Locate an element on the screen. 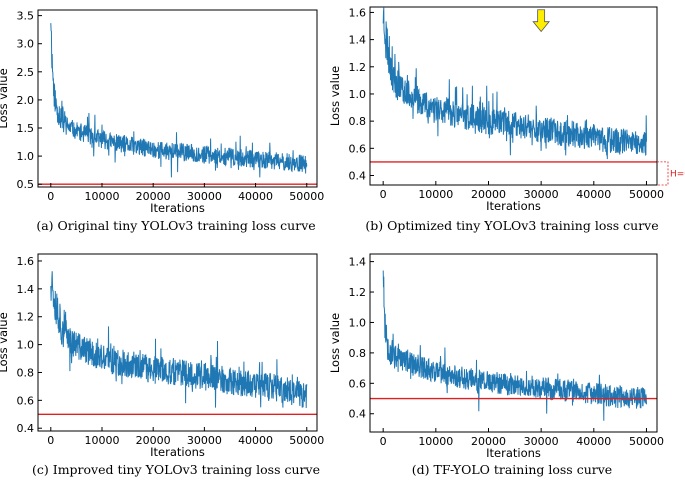 The image size is (685, 482). chart-caption: (d) TF-YOLO training loss curve is located at coordinates (512, 469).